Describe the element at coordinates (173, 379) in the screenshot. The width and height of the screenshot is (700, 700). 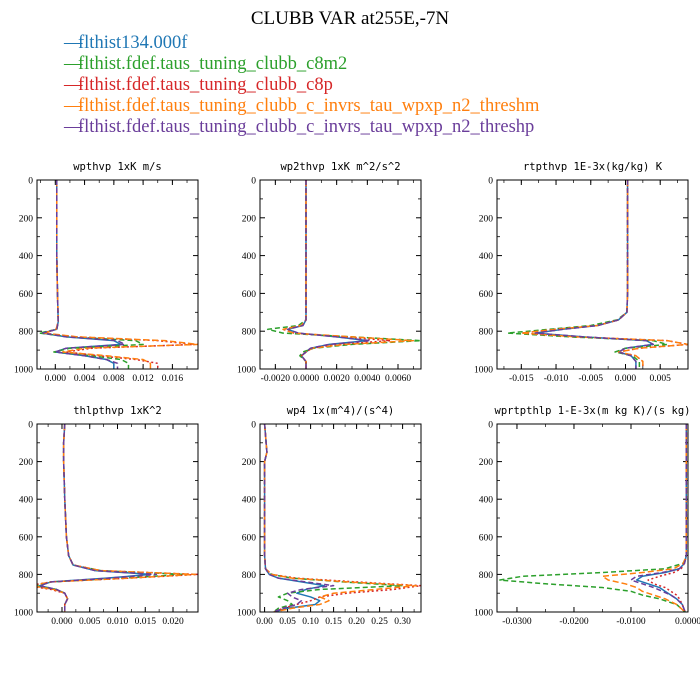
I see `x-tick-label: 0.016` at that location.